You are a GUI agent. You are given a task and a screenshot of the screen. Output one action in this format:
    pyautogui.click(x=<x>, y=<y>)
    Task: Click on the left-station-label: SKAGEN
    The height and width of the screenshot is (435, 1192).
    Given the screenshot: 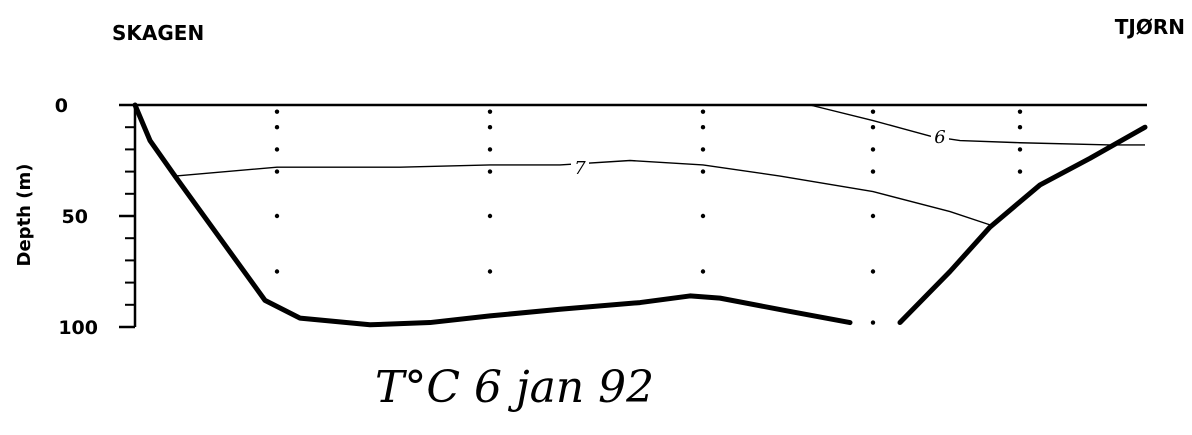 What is the action you would take?
    pyautogui.click(x=158, y=33)
    